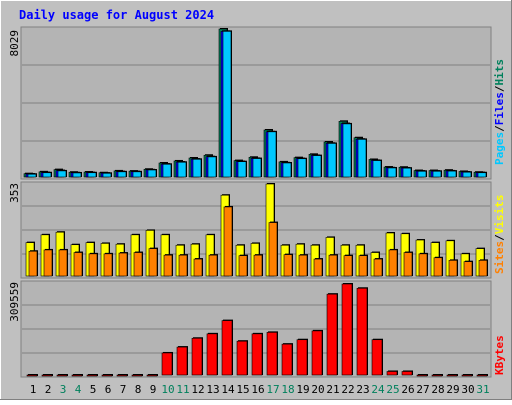  Describe the element at coordinates (63, 389) in the screenshot. I see `day-label-3: 3` at that location.